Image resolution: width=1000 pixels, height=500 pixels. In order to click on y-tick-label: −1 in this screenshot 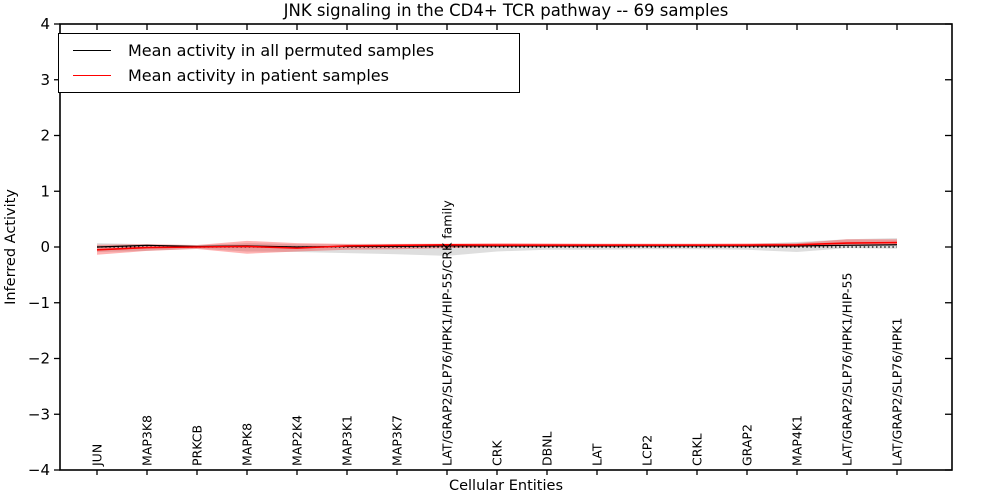, I will do `click(39, 303)`.